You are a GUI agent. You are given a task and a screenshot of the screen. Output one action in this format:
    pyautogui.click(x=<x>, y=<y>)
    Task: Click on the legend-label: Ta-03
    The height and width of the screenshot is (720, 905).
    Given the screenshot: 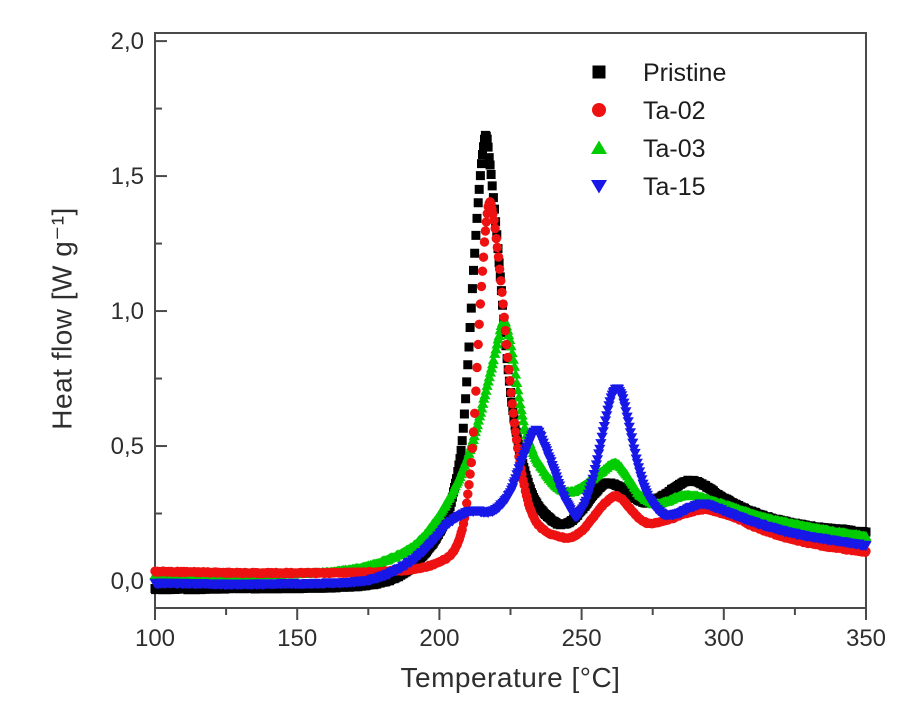 What is the action you would take?
    pyautogui.click(x=674, y=149)
    